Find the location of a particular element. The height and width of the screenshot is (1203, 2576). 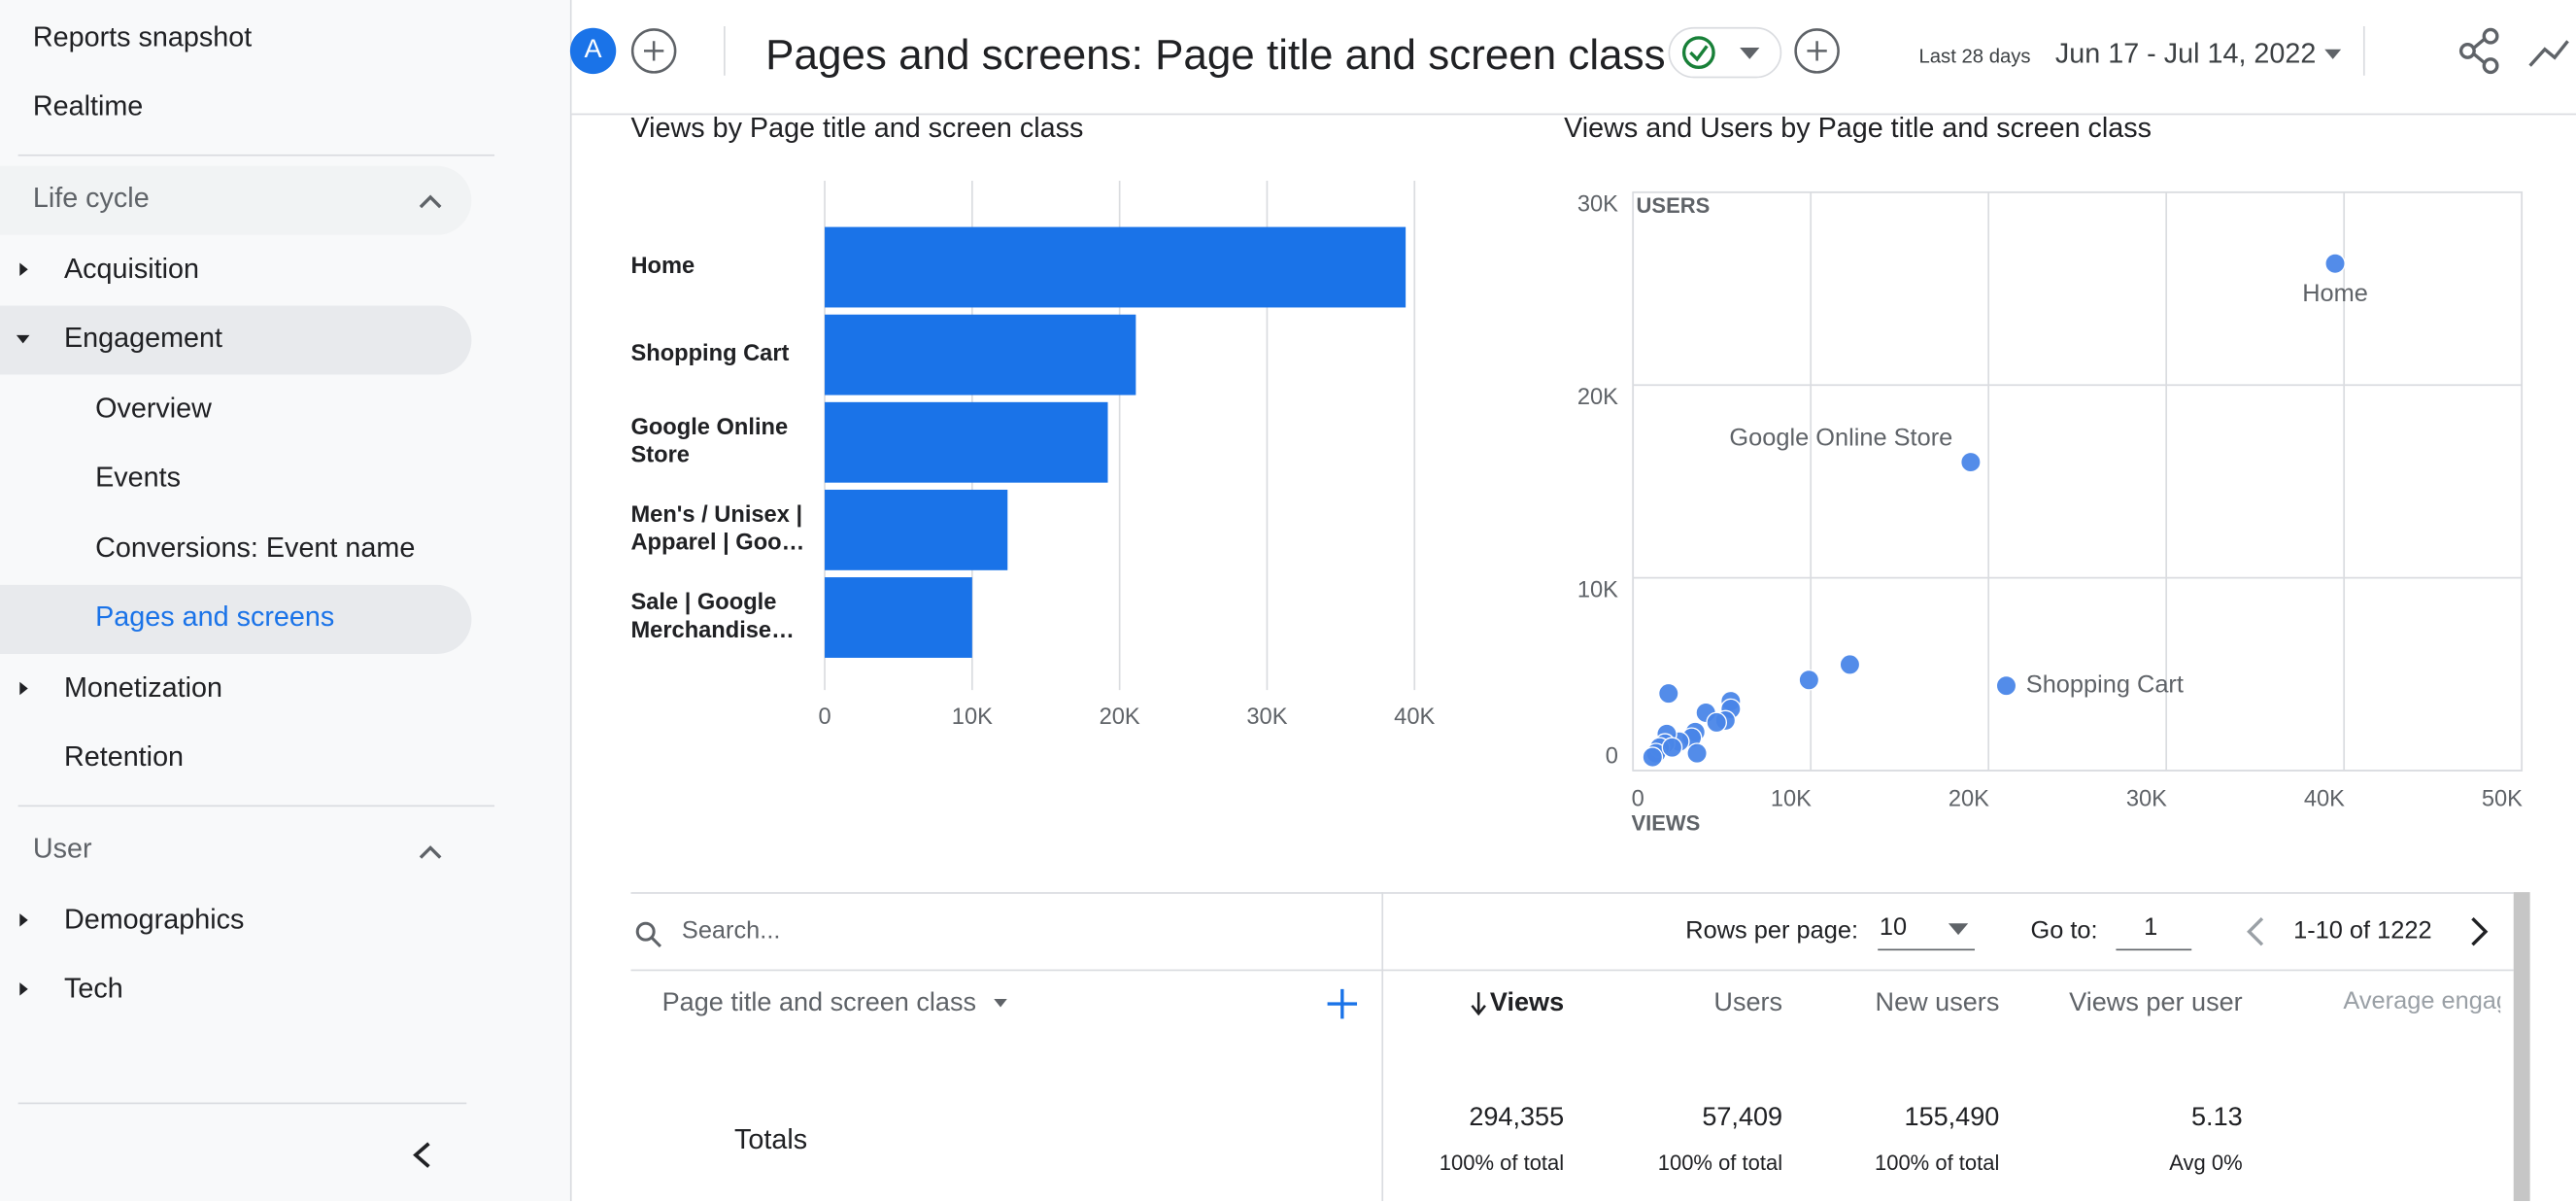

toolbar-border is located at coordinates (1572, 970).